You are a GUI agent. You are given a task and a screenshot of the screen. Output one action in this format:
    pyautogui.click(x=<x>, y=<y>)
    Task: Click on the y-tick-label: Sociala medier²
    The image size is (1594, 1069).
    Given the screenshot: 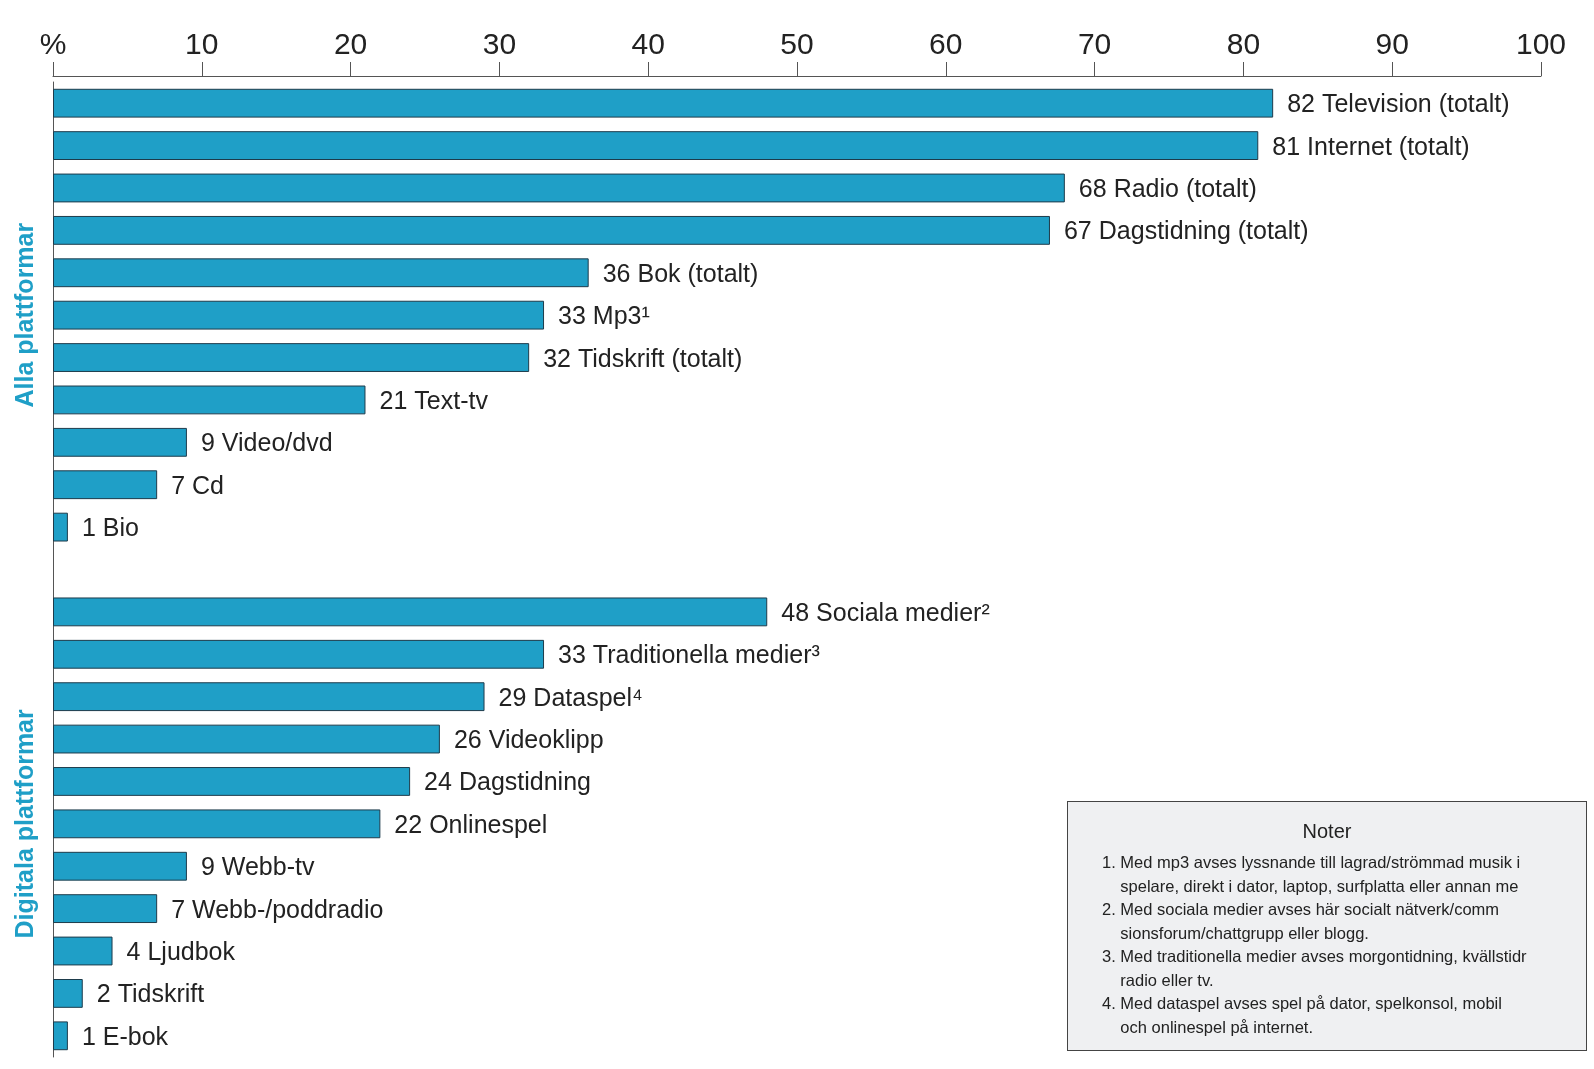 What is the action you would take?
    pyautogui.click(x=903, y=611)
    